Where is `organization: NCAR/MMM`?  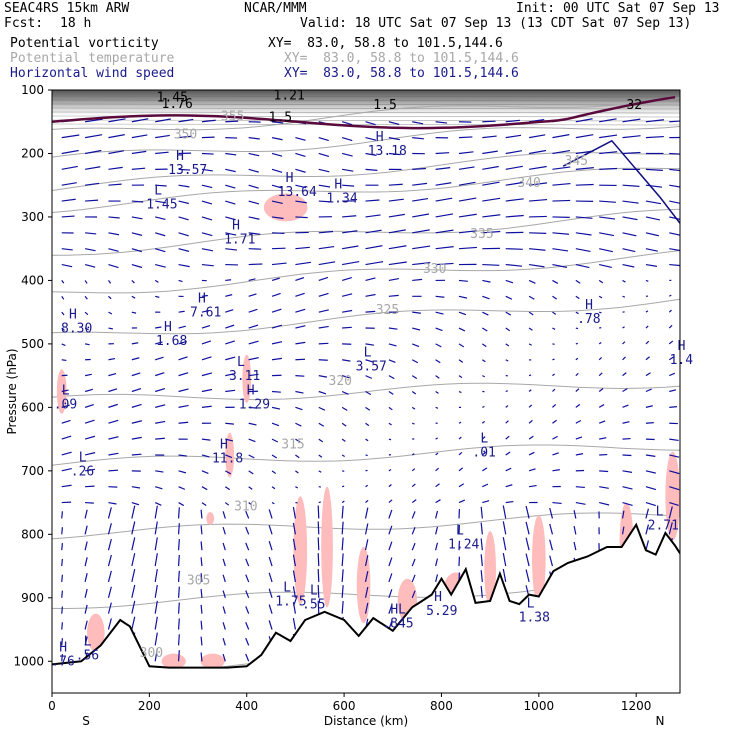
organization: NCAR/MMM is located at coordinates (275, 8).